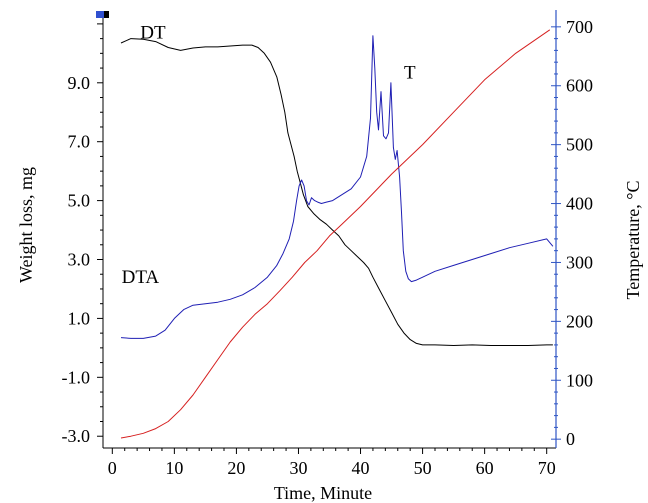  Describe the element at coordinates (633, 240) in the screenshot. I see `right-y-axis-label: Temperature, °C` at that location.